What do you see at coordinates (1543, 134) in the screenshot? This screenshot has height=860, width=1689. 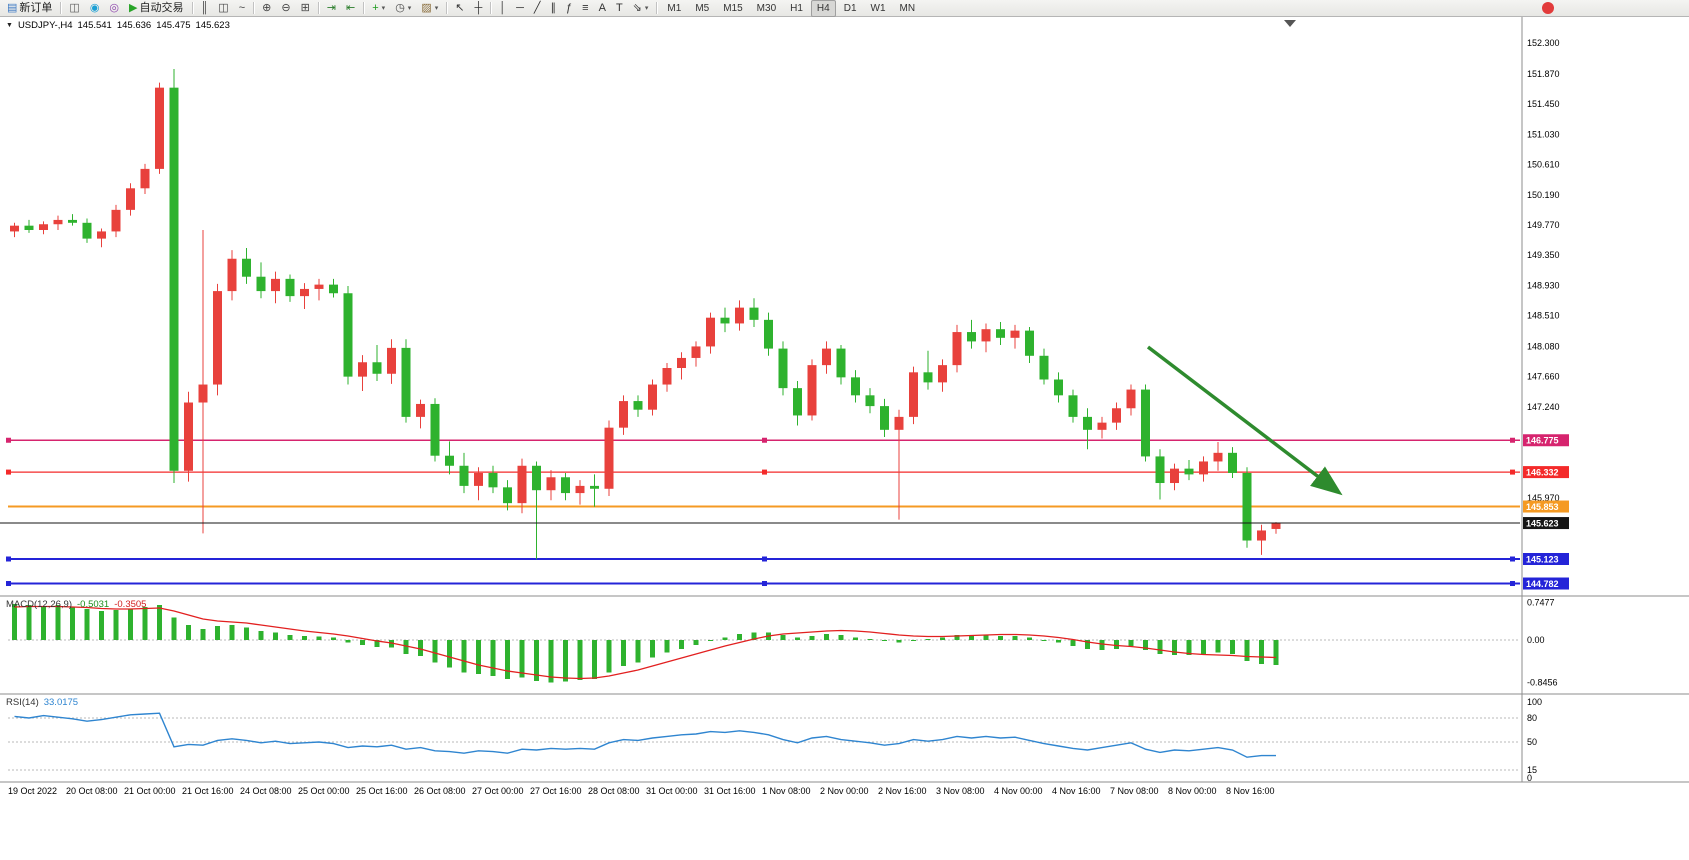 I see `price-tick-label: 151.030` at bounding box center [1543, 134].